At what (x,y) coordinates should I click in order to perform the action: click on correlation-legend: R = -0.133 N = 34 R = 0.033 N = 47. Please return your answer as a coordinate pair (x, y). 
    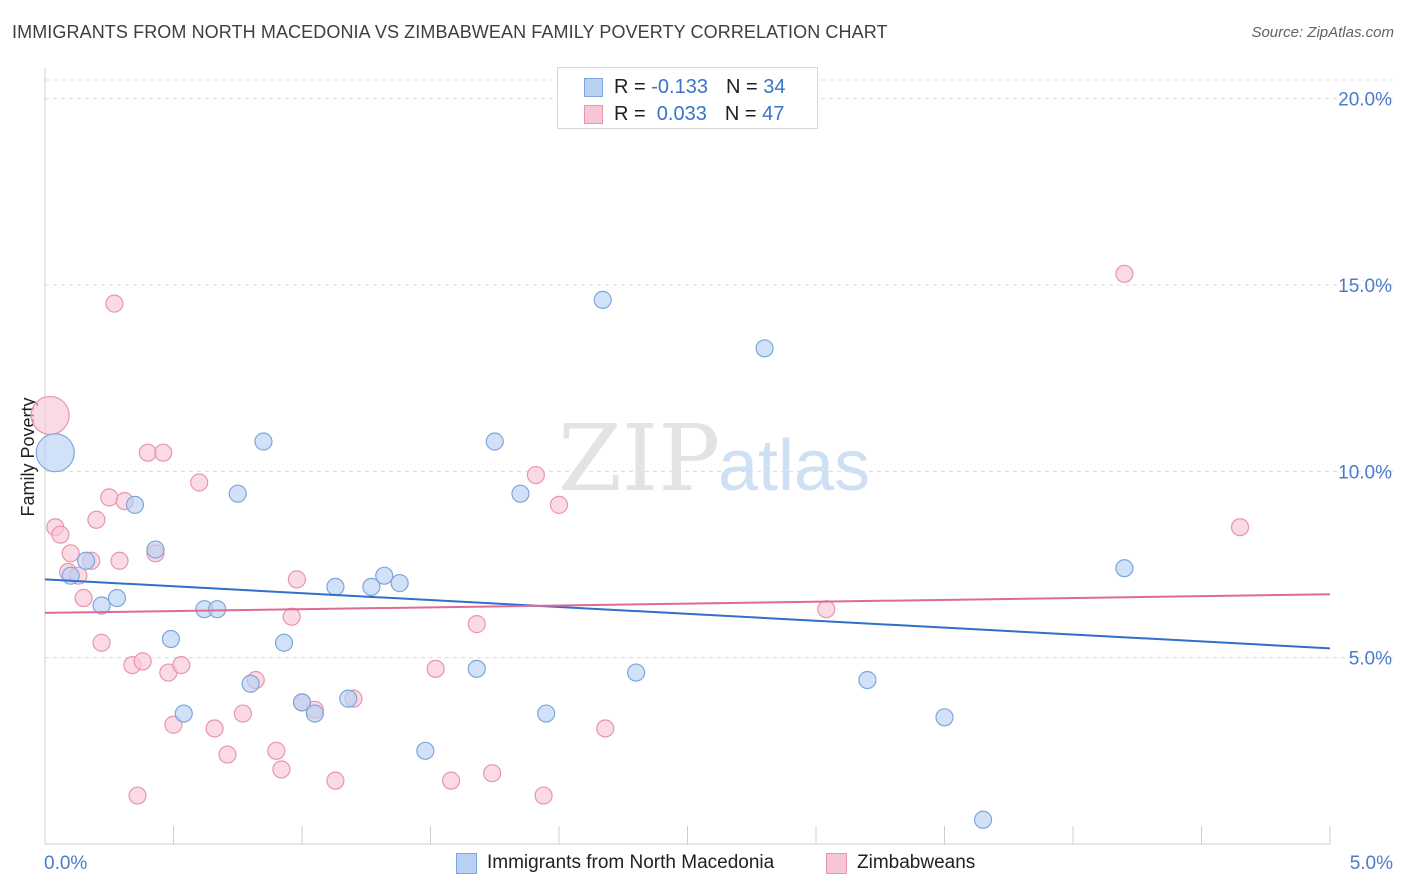
    Looking at the image, I should click on (687, 98).